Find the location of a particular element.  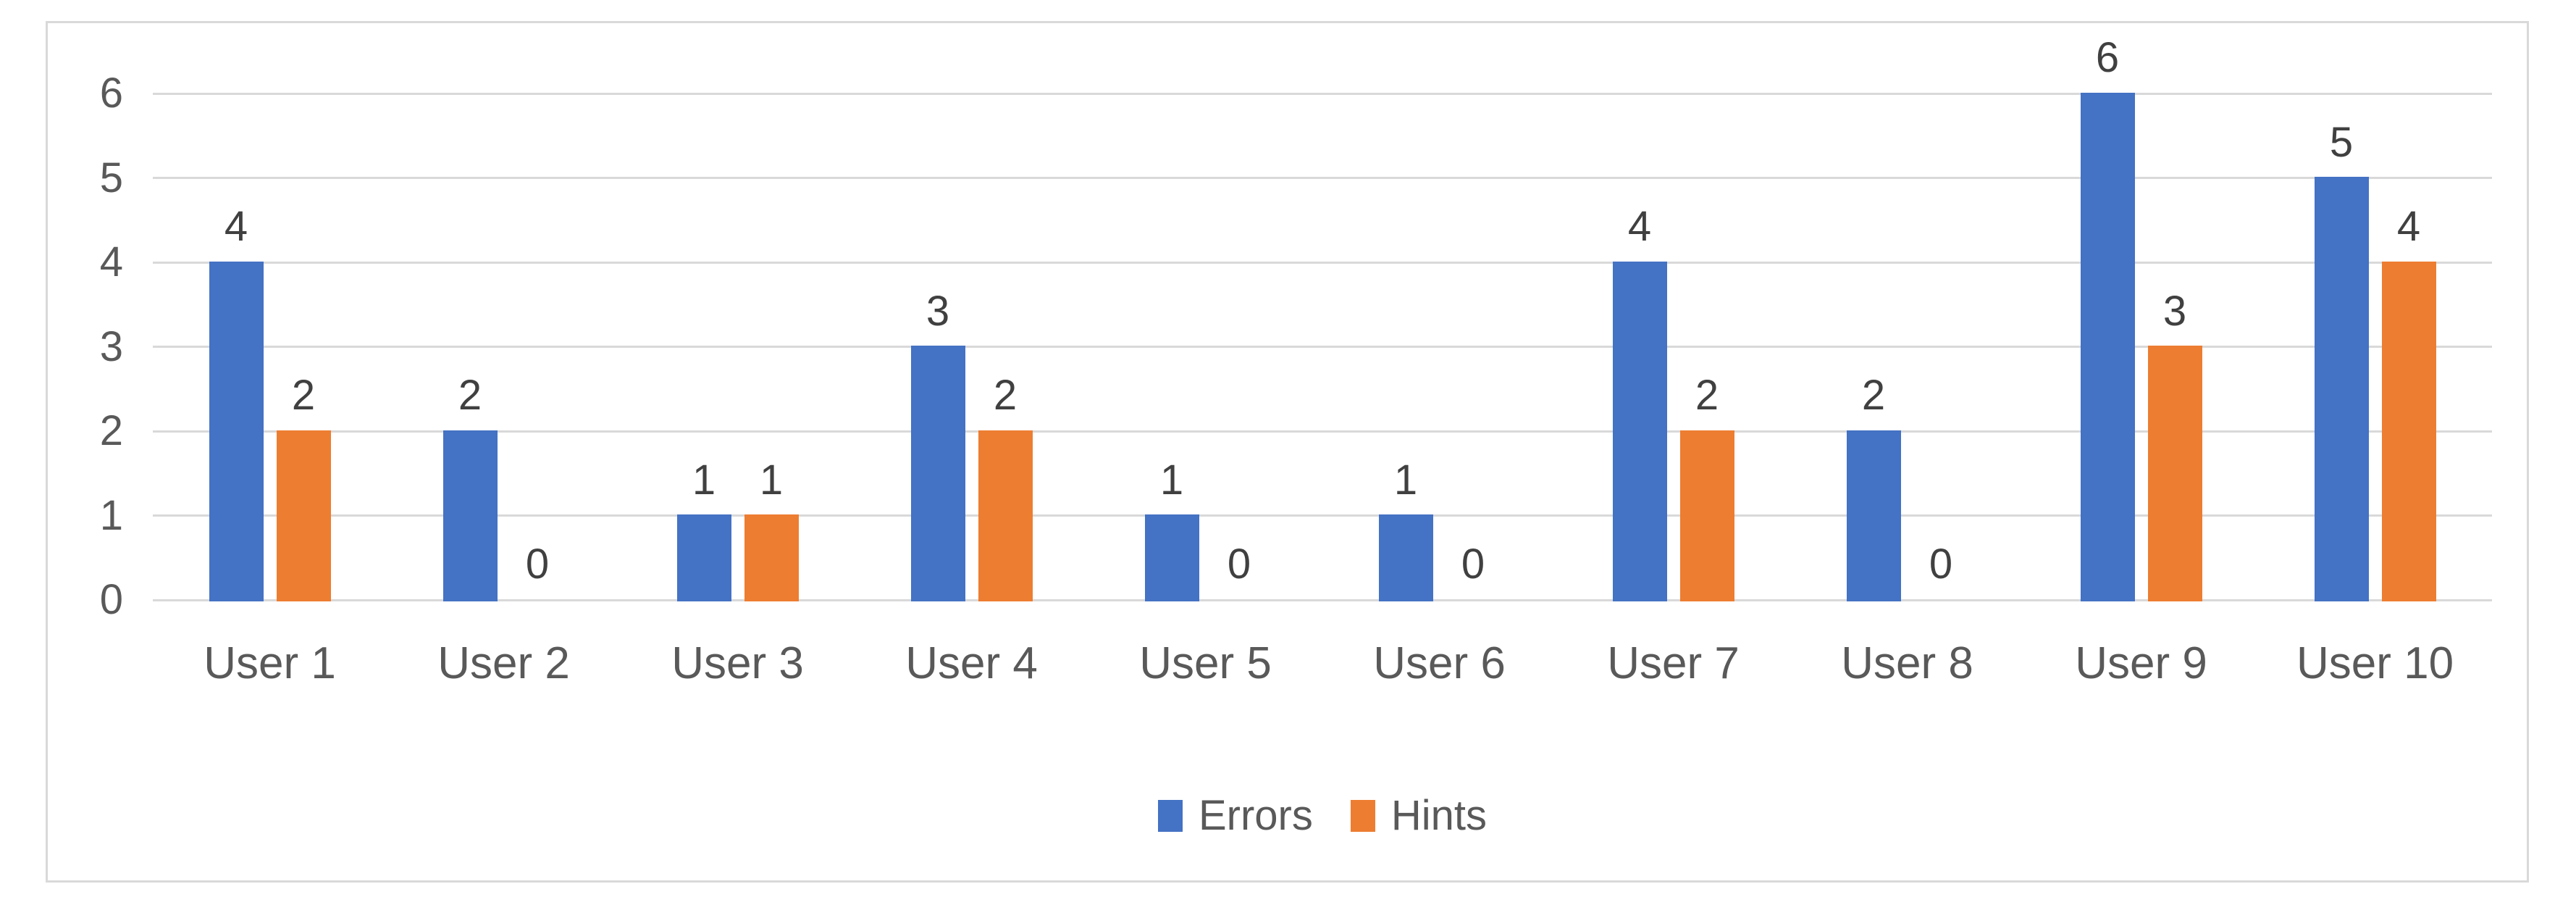

legend-label-errors: Errors is located at coordinates (1255, 815).